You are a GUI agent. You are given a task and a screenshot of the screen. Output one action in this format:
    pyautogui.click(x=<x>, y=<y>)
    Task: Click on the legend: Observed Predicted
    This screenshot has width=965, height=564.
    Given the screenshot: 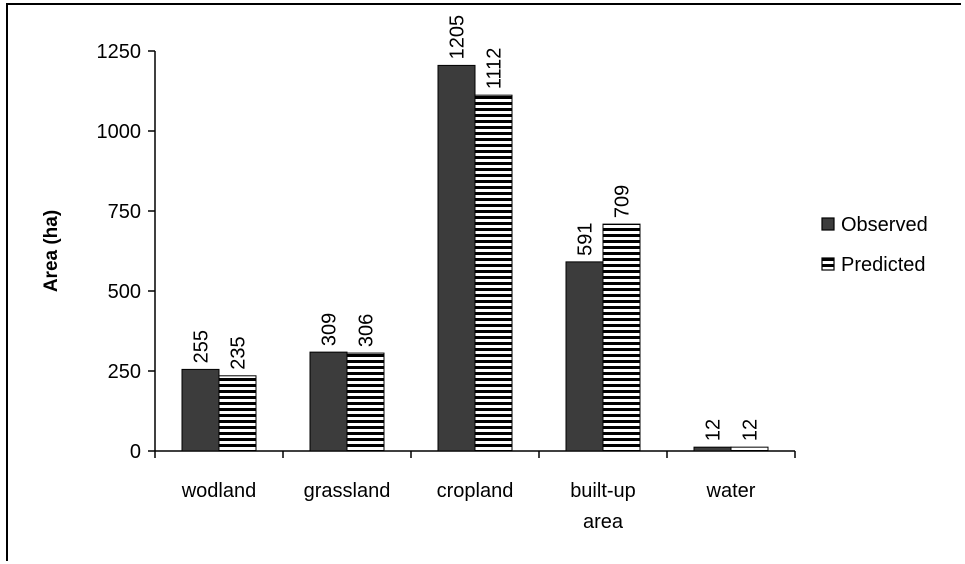 What is the action you would take?
    pyautogui.click(x=874, y=245)
    